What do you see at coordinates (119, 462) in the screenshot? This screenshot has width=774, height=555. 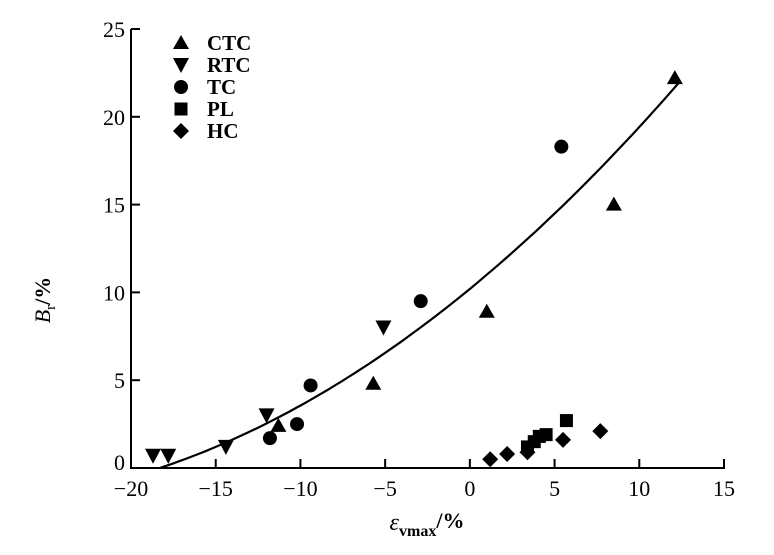 I see `y-tick-label: 0` at bounding box center [119, 462].